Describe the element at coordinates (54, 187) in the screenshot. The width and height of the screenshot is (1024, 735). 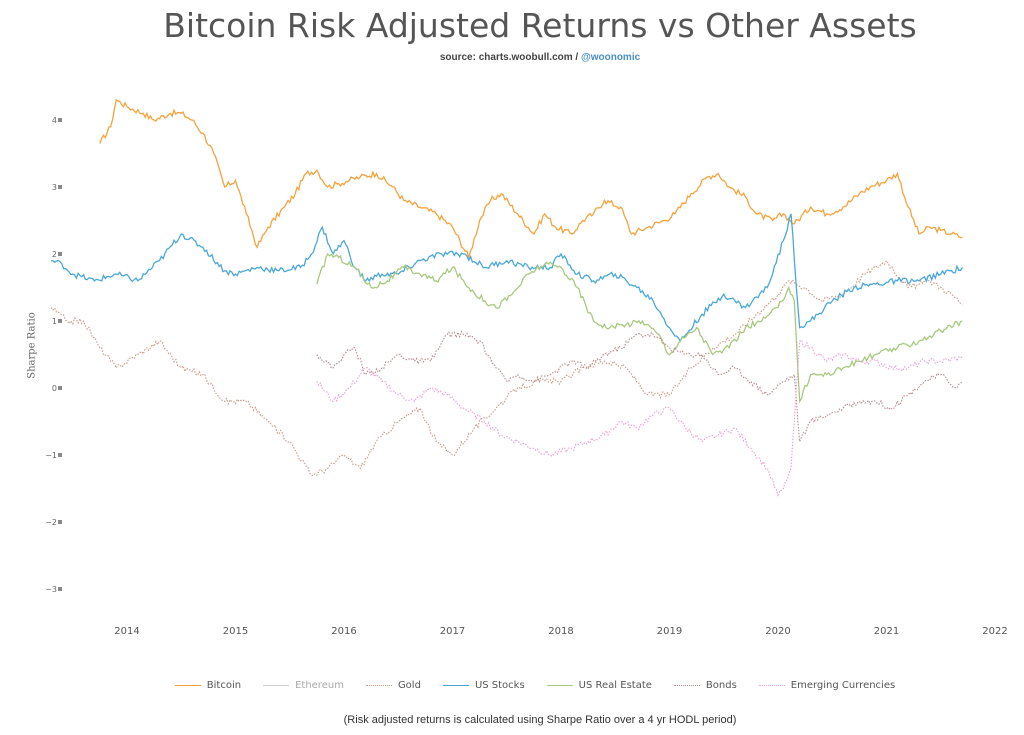
I see `y-tick-label: 3` at that location.